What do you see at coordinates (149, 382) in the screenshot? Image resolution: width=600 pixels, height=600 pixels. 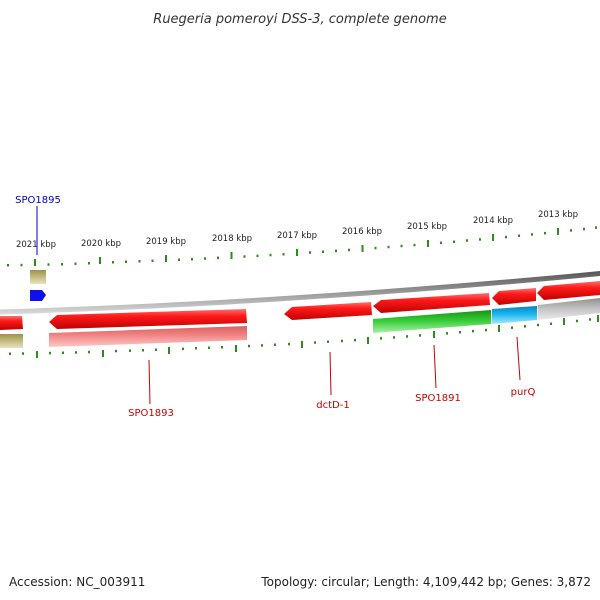 I see `leader-spo1893` at bounding box center [149, 382].